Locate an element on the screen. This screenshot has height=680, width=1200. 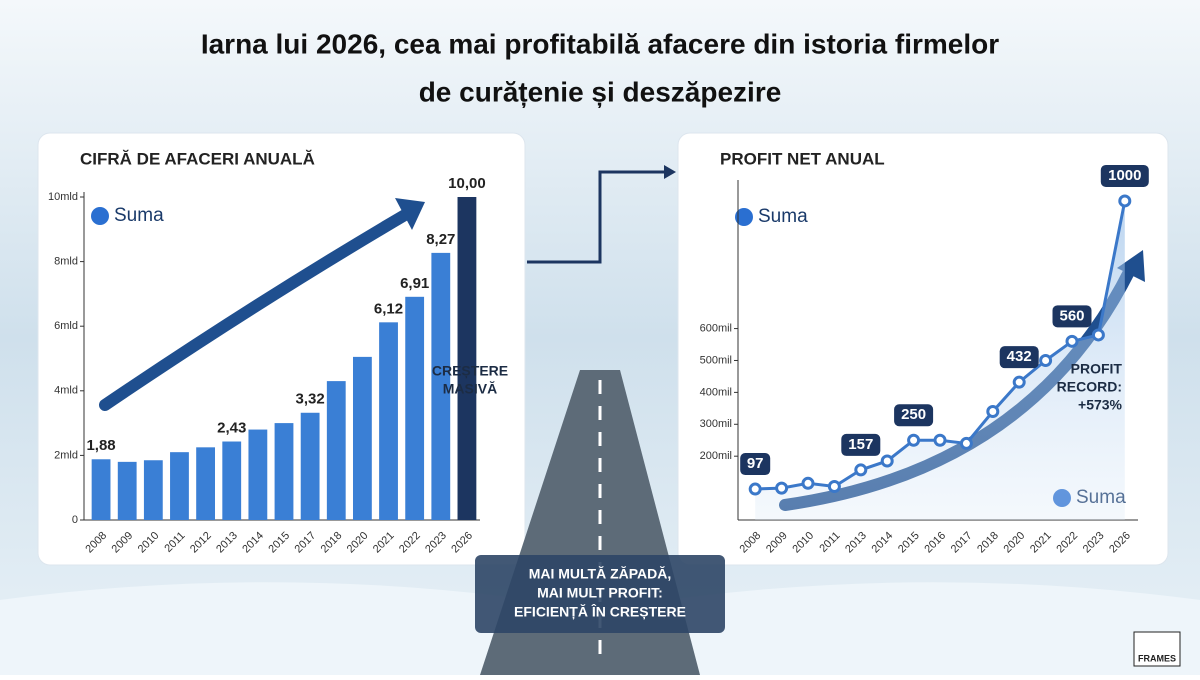
y-tick-label: 6mld is located at coordinates (66, 326).